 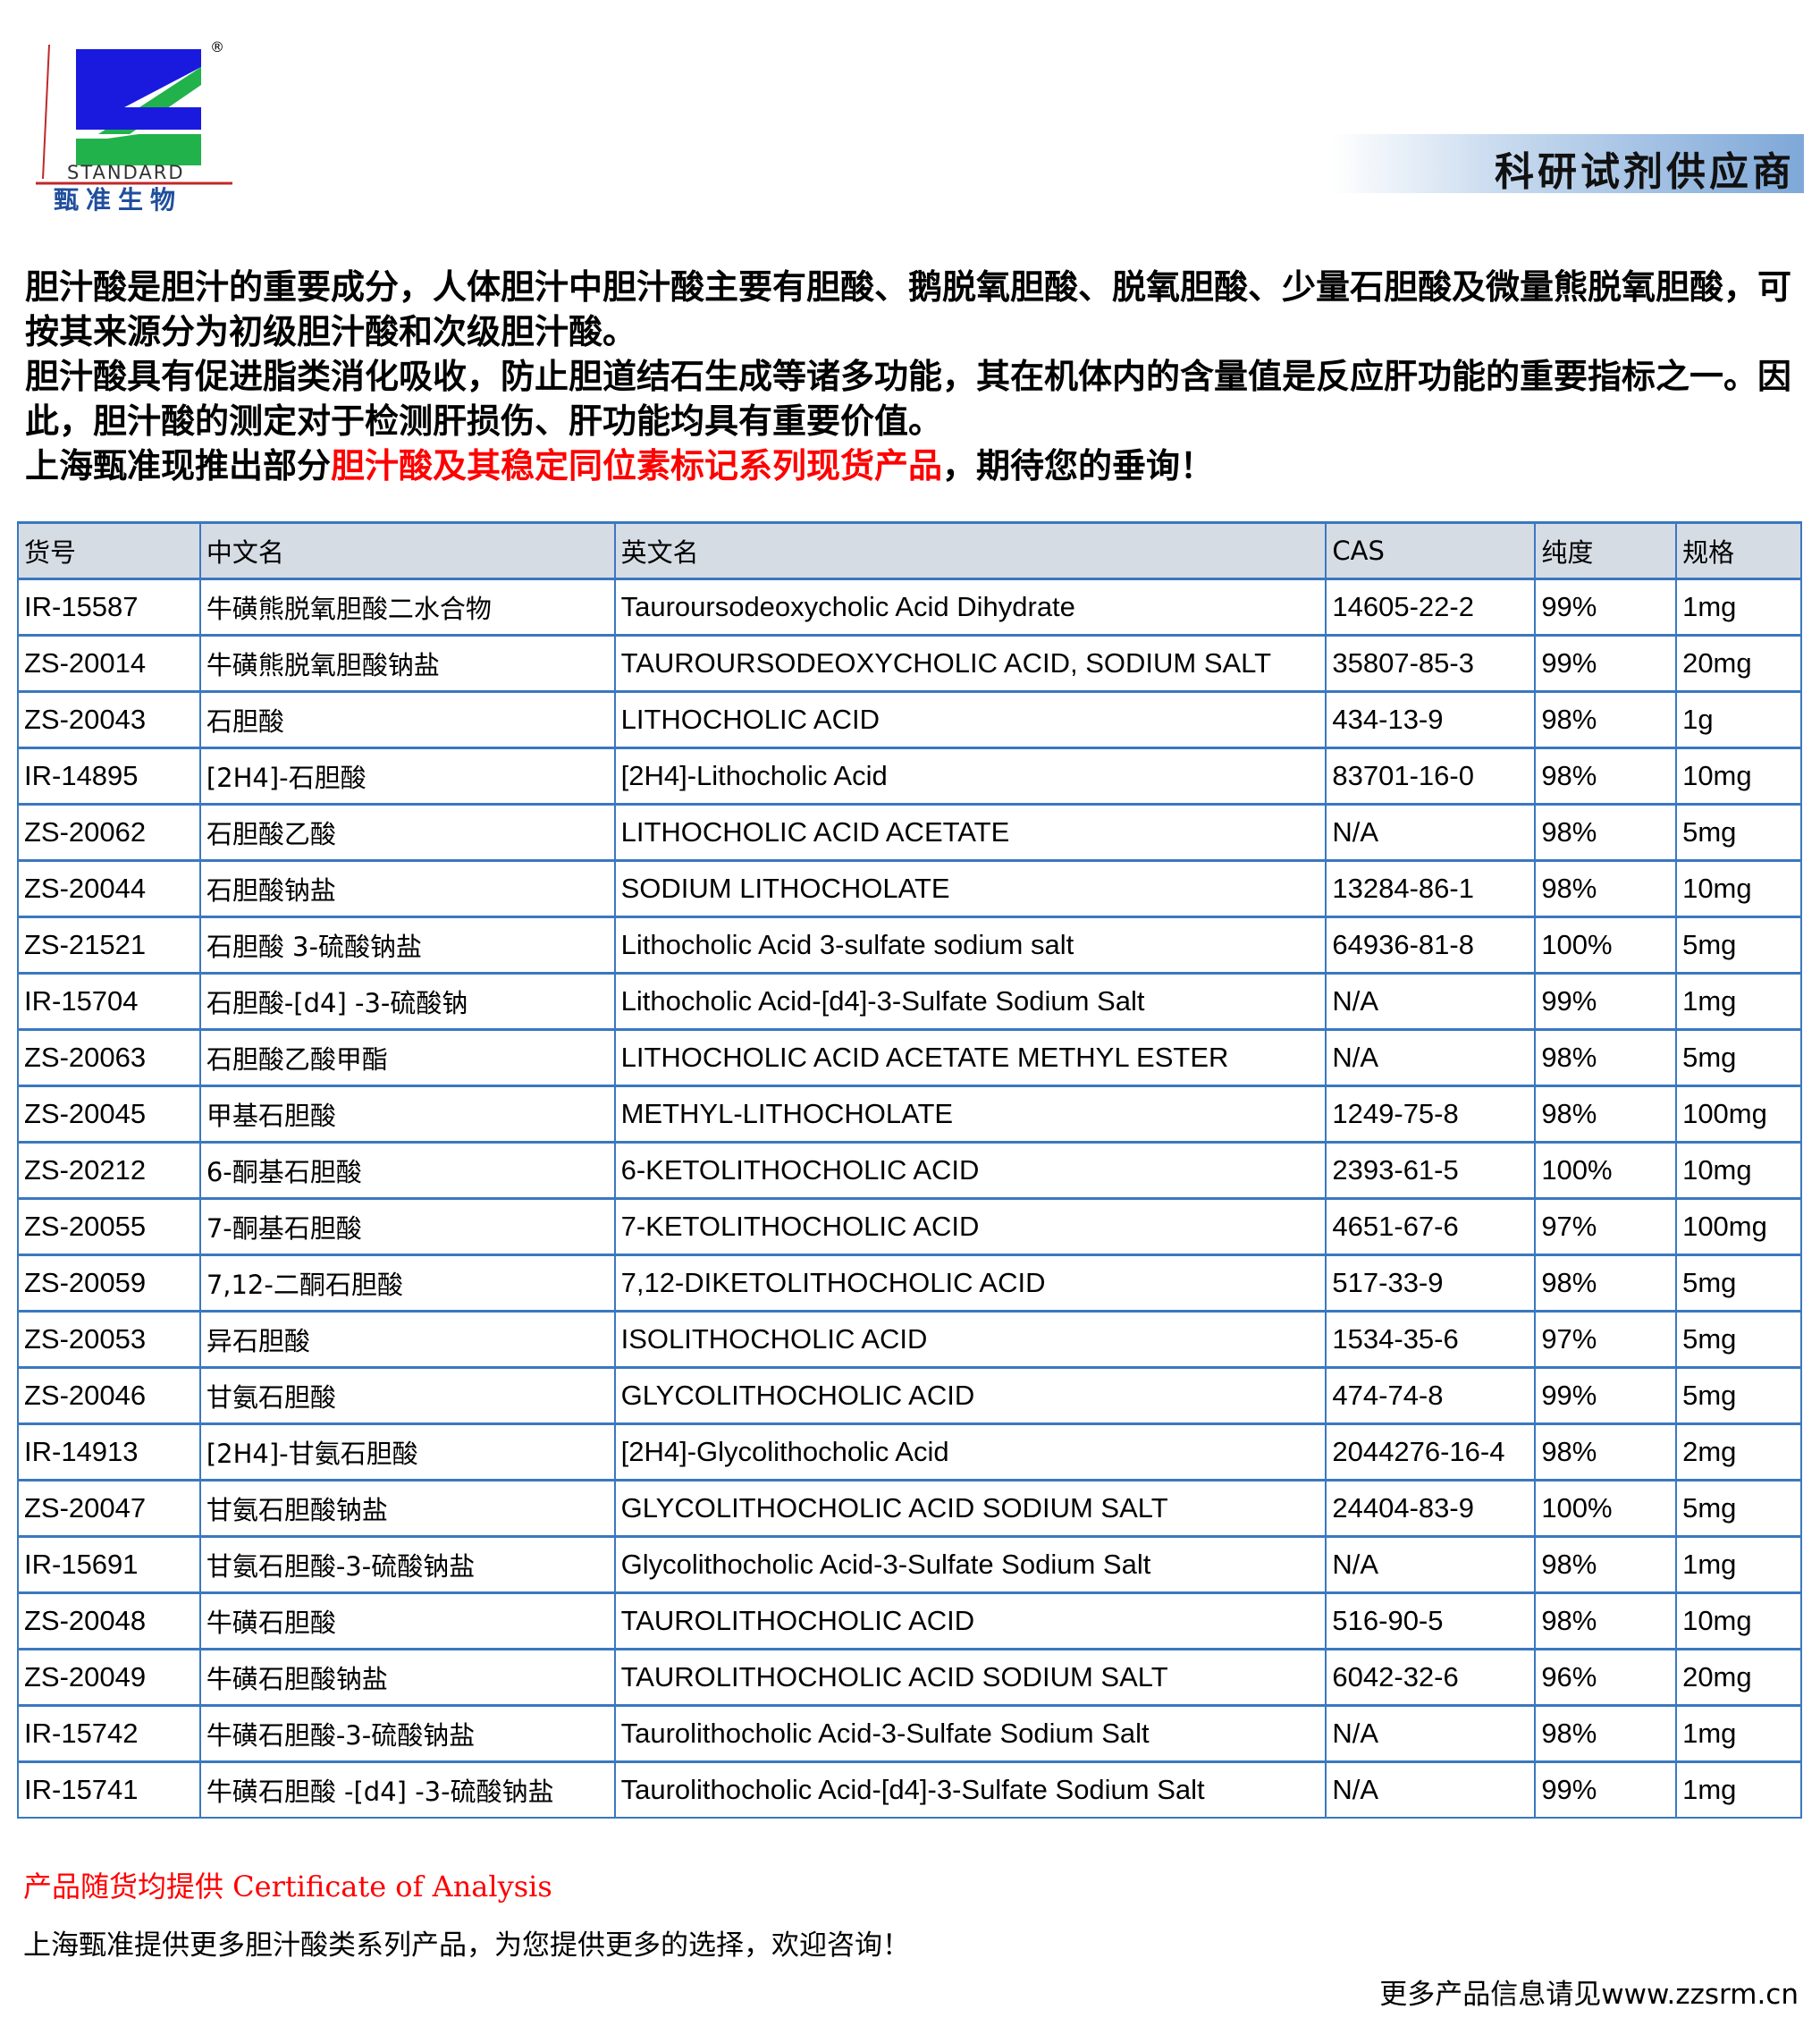 I want to click on cell-chinese-name: 甘氨石胆酸, so click(x=407, y=1395).